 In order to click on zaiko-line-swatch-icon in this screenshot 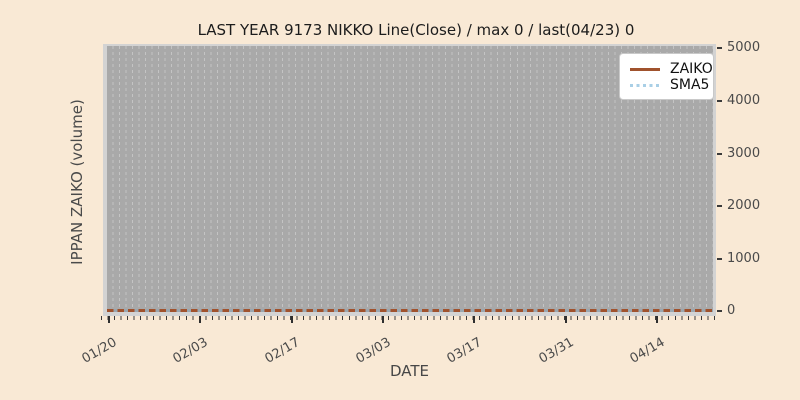, I will do `click(645, 69)`.